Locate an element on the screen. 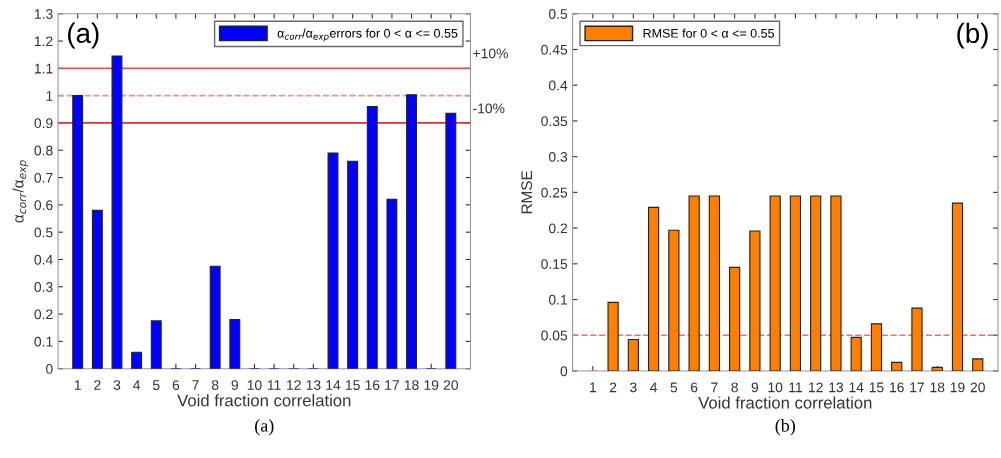 This screenshot has width=1001, height=458. y-tick-label: 0.8 is located at coordinates (43, 150).